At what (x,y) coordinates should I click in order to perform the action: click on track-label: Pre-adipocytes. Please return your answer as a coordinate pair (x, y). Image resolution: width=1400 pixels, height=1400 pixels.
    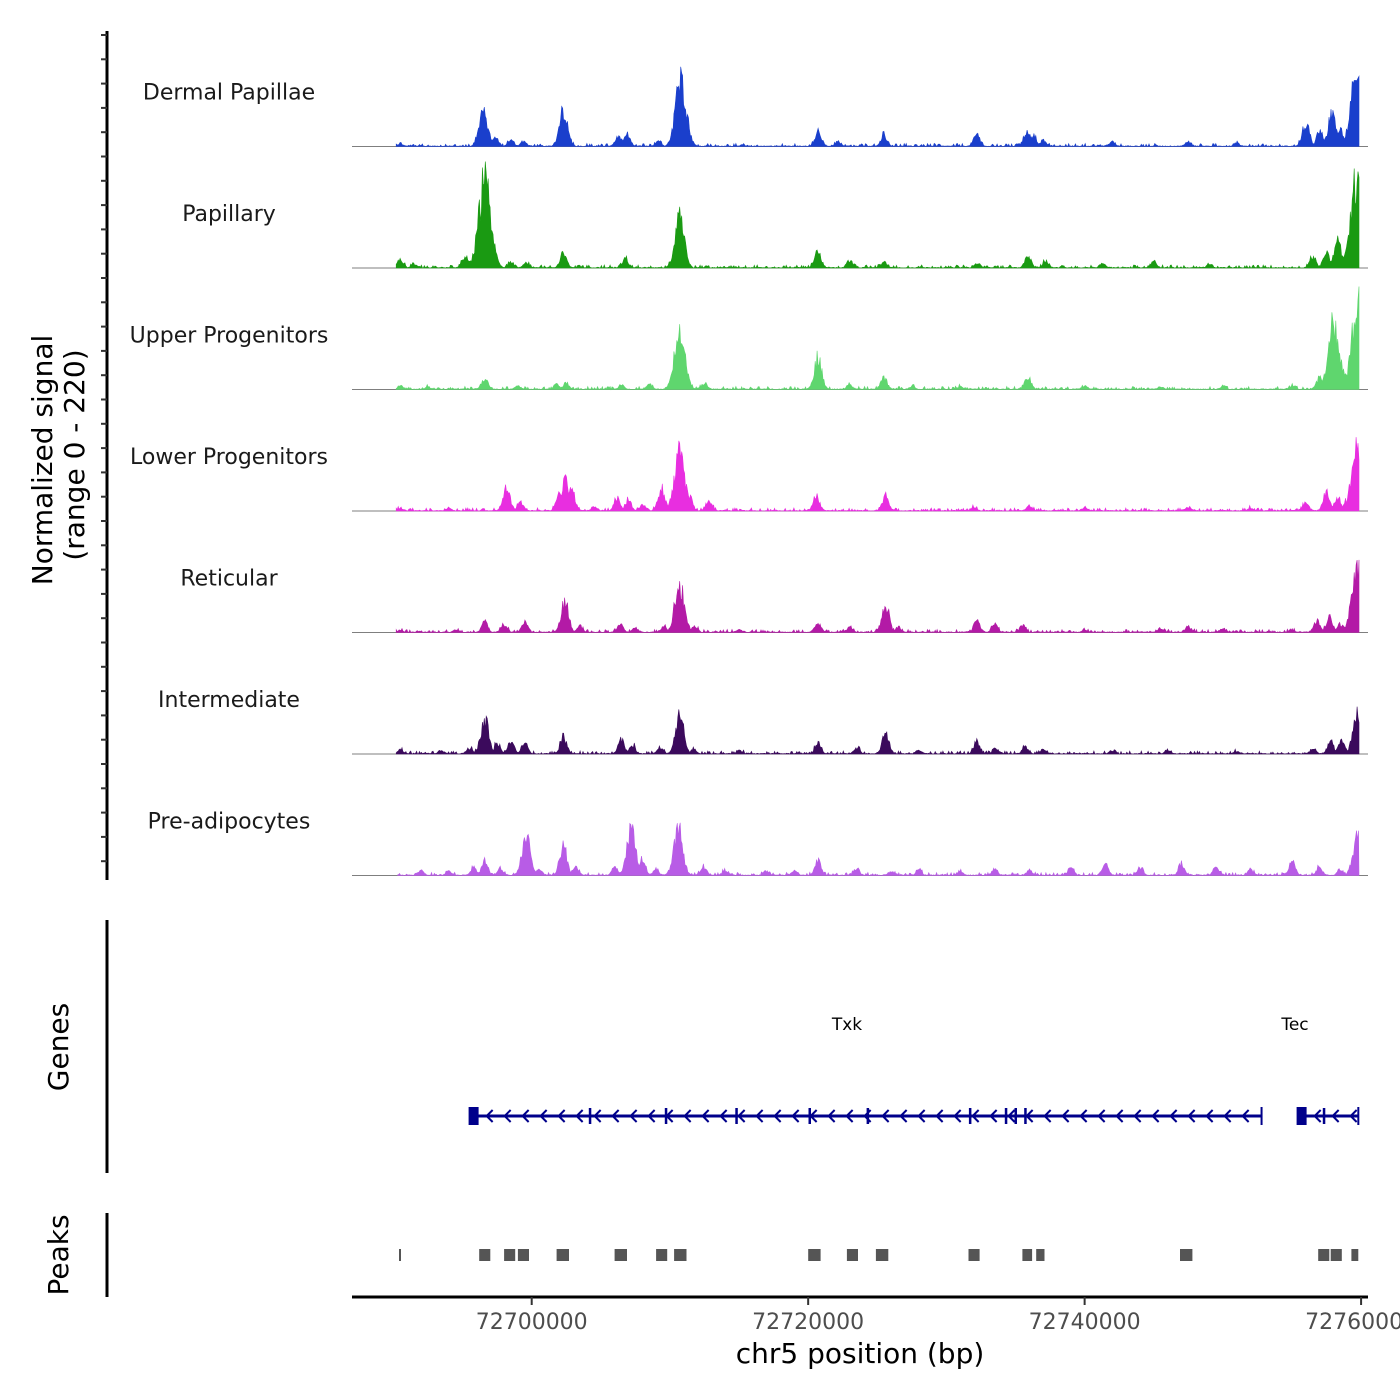
    Looking at the image, I should click on (229, 822).